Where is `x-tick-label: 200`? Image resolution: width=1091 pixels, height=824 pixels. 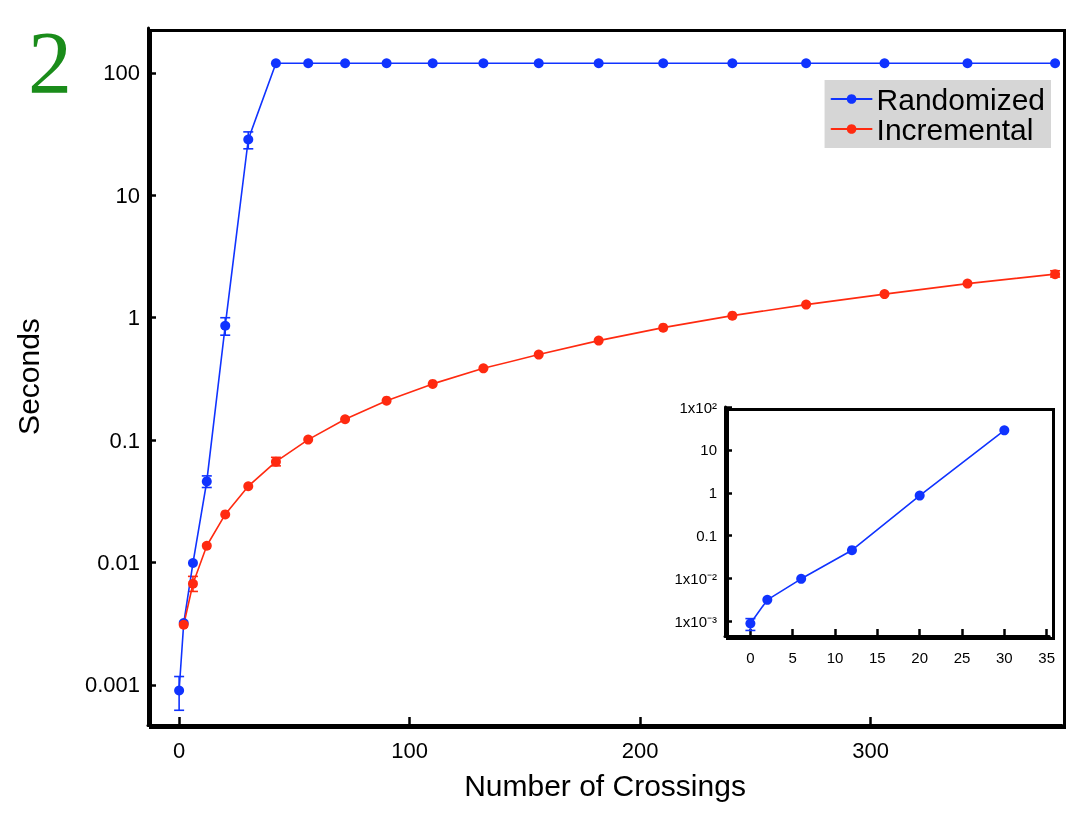 x-tick-label: 200 is located at coordinates (640, 750).